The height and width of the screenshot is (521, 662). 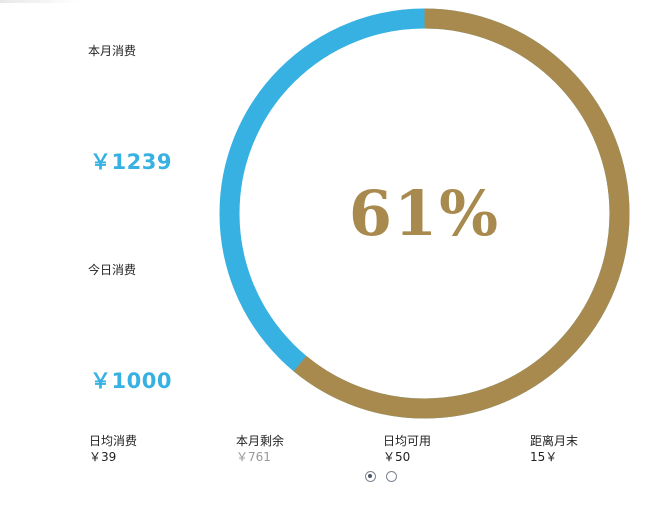 What do you see at coordinates (113, 441) in the screenshot?
I see `stat-title: 日均消费` at bounding box center [113, 441].